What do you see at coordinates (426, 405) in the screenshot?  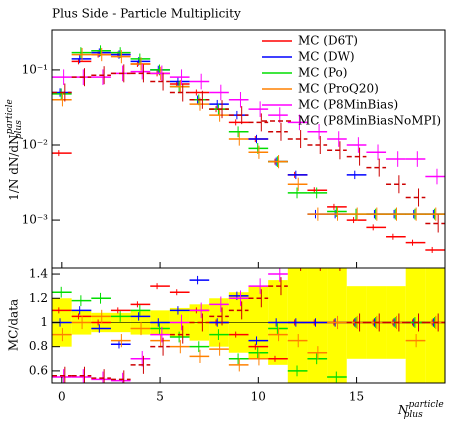 I see `x-label-sup: particle` at bounding box center [426, 405].